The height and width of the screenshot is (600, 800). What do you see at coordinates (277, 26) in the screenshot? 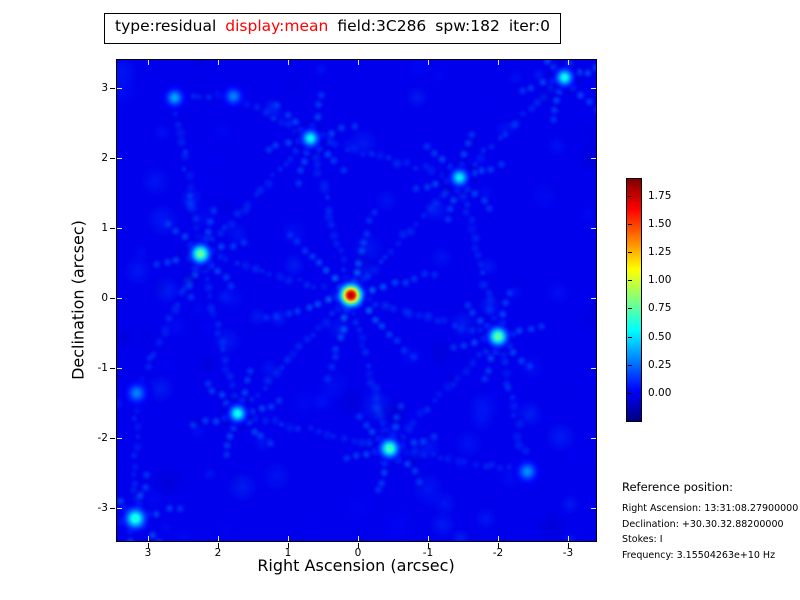
I see `title-segment-1: display:mean` at bounding box center [277, 26].